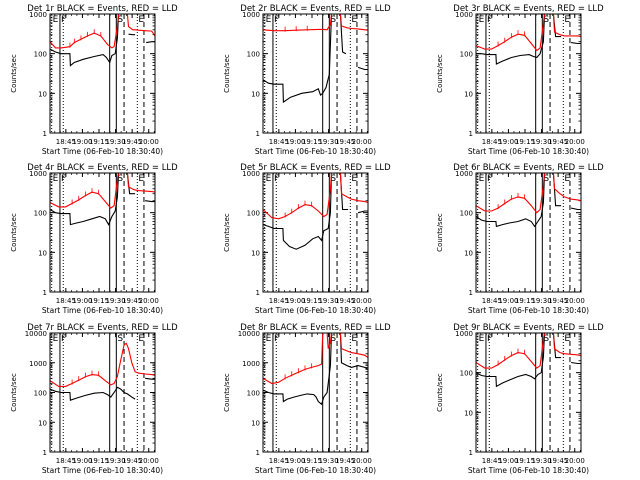 This screenshot has height=480, width=640. What do you see at coordinates (102, 9) in the screenshot?
I see `panel-title: Det 1r BLACK = Events, RED = LLD` at bounding box center [102, 9].